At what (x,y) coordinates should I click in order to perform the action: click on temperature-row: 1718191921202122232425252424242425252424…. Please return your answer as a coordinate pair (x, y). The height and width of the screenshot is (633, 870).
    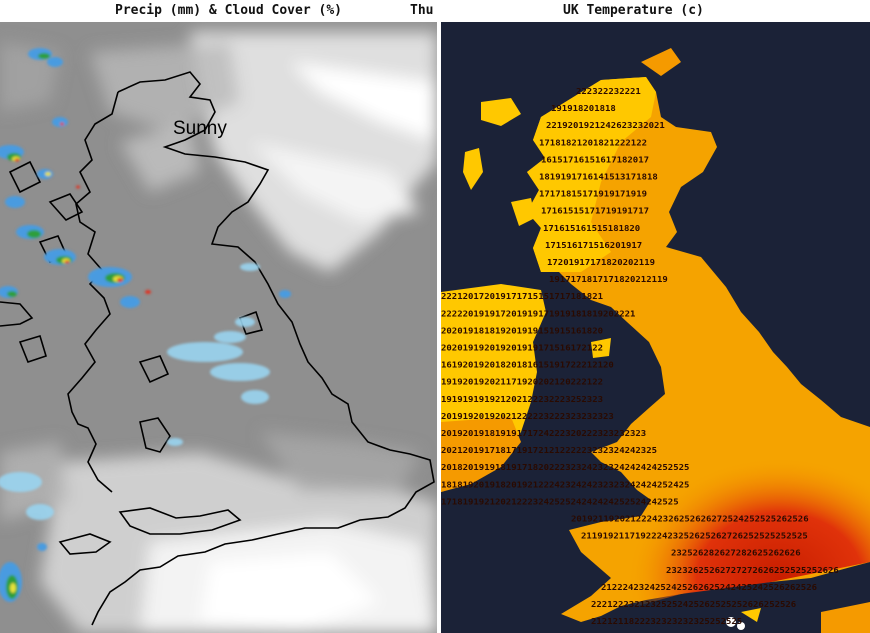
    Looking at the image, I should click on (560, 501).